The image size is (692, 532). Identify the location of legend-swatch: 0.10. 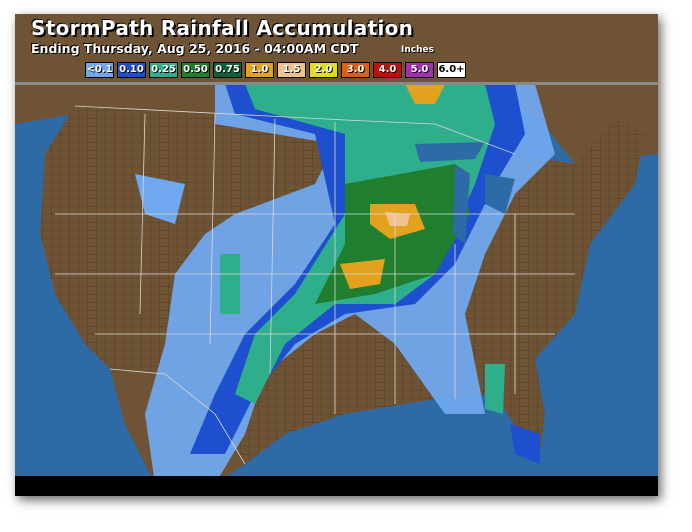
(131, 70).